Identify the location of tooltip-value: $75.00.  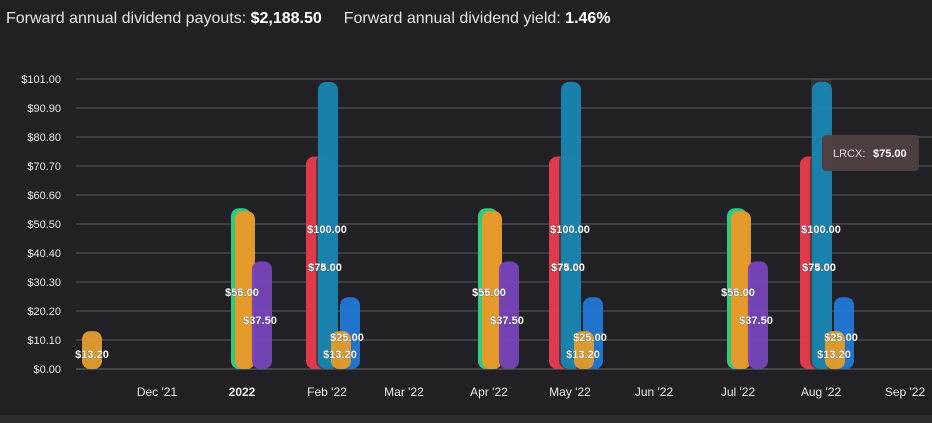
(890, 154).